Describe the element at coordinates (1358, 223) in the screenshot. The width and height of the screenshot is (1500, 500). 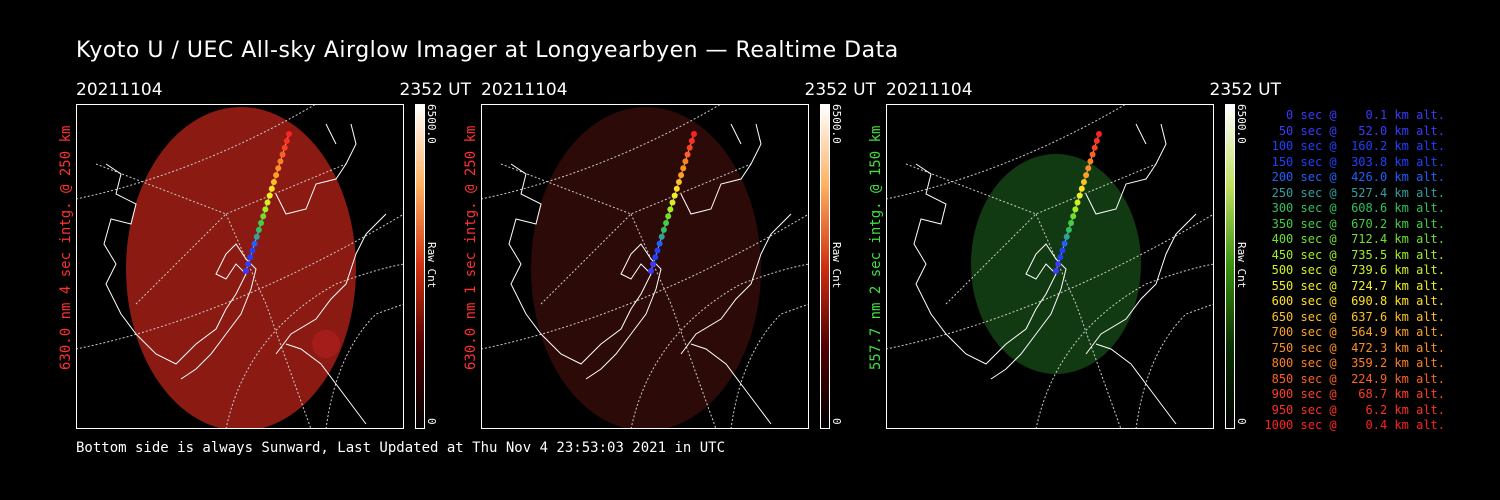
I see `legend-entry: 350 sec @ 670.2 km alt.` at that location.